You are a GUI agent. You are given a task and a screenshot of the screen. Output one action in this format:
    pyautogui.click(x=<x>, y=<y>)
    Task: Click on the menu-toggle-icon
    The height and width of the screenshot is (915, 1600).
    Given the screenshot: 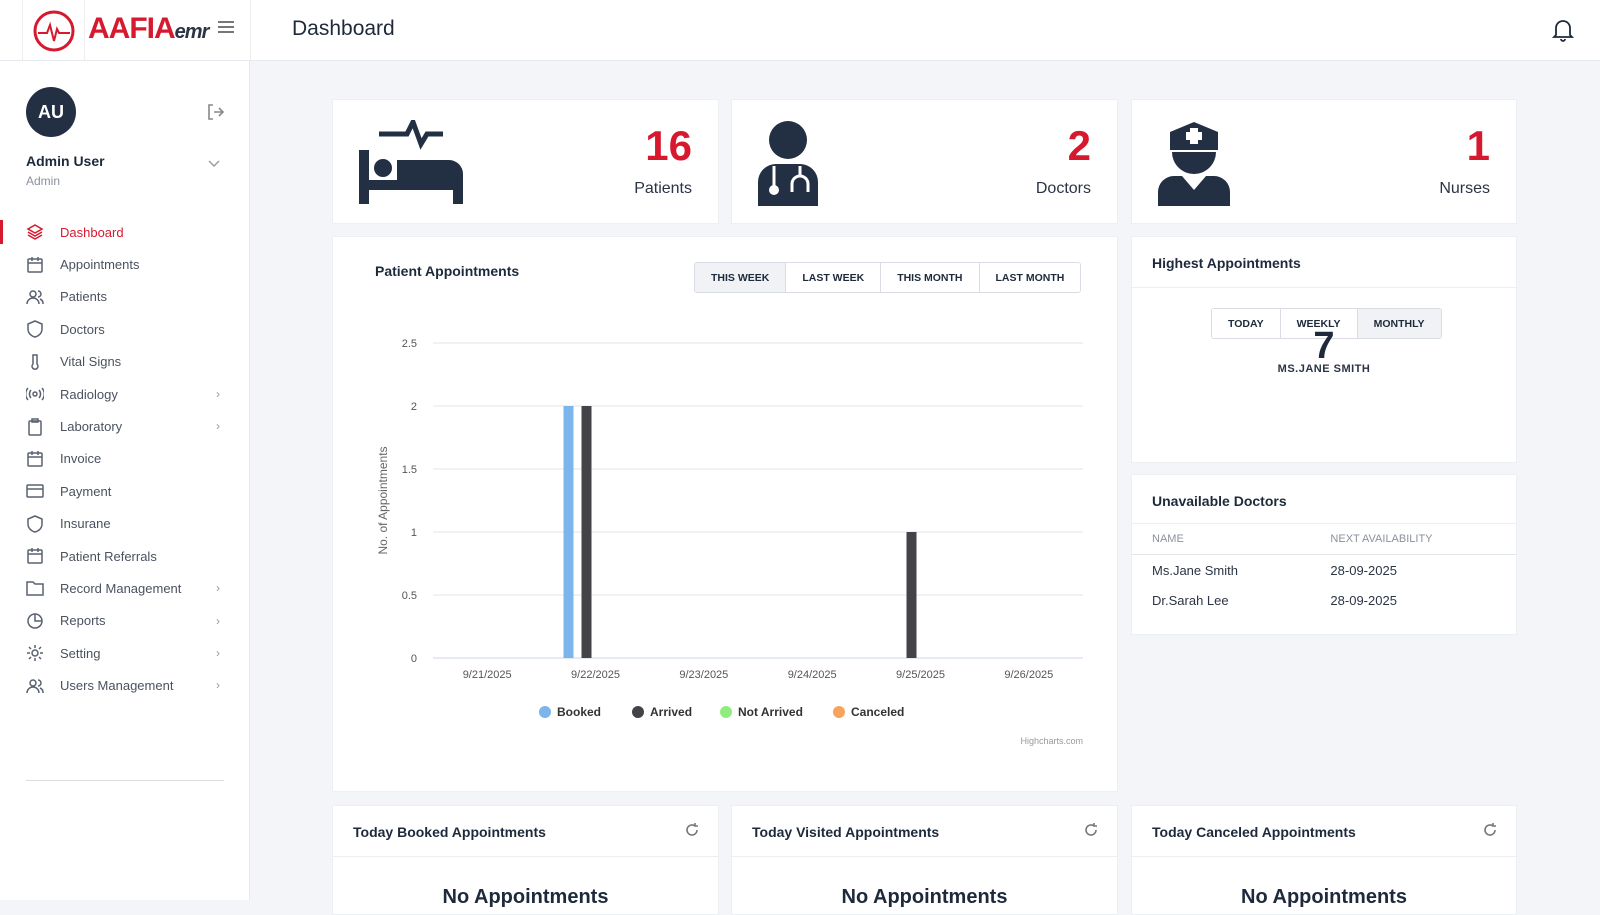 What is the action you would take?
    pyautogui.click(x=226, y=29)
    